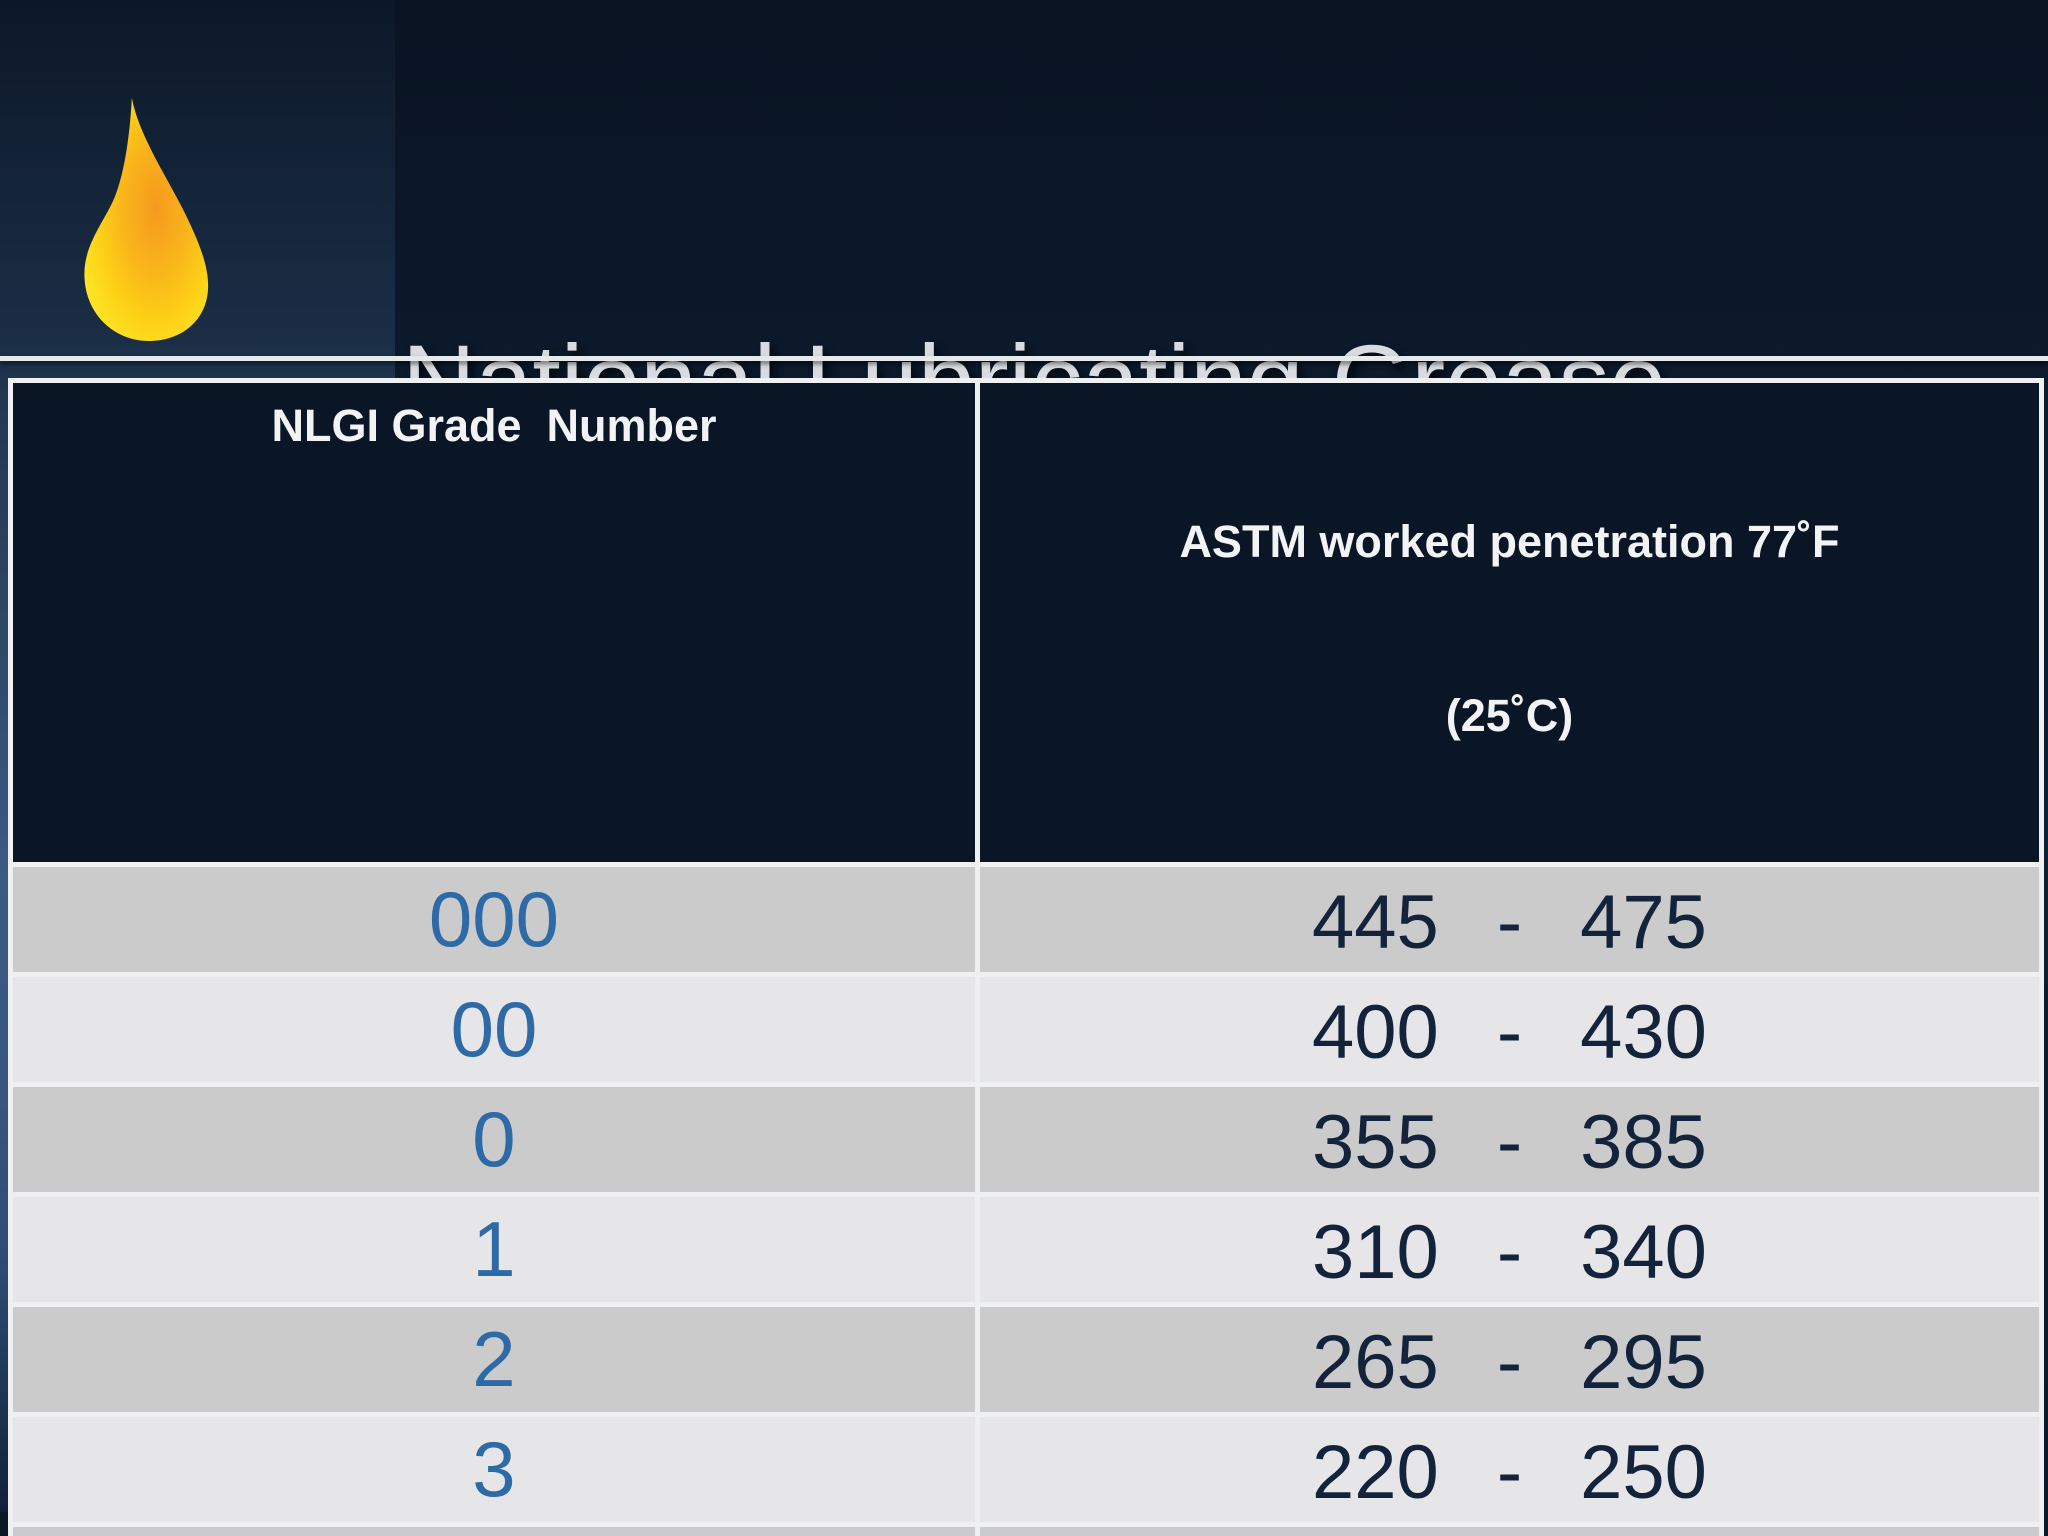 This screenshot has width=2048, height=1536. I want to click on table-row: 4 175-205, so click(1026, 1531).